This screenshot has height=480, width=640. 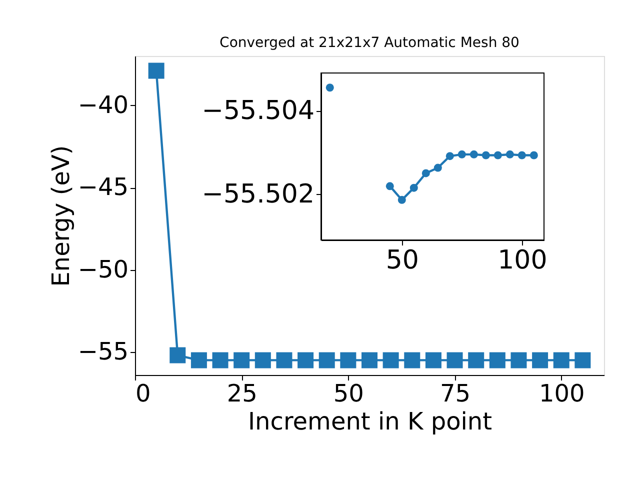 What do you see at coordinates (370, 422) in the screenshot?
I see `x-axis-title: Increment in K point` at bounding box center [370, 422].